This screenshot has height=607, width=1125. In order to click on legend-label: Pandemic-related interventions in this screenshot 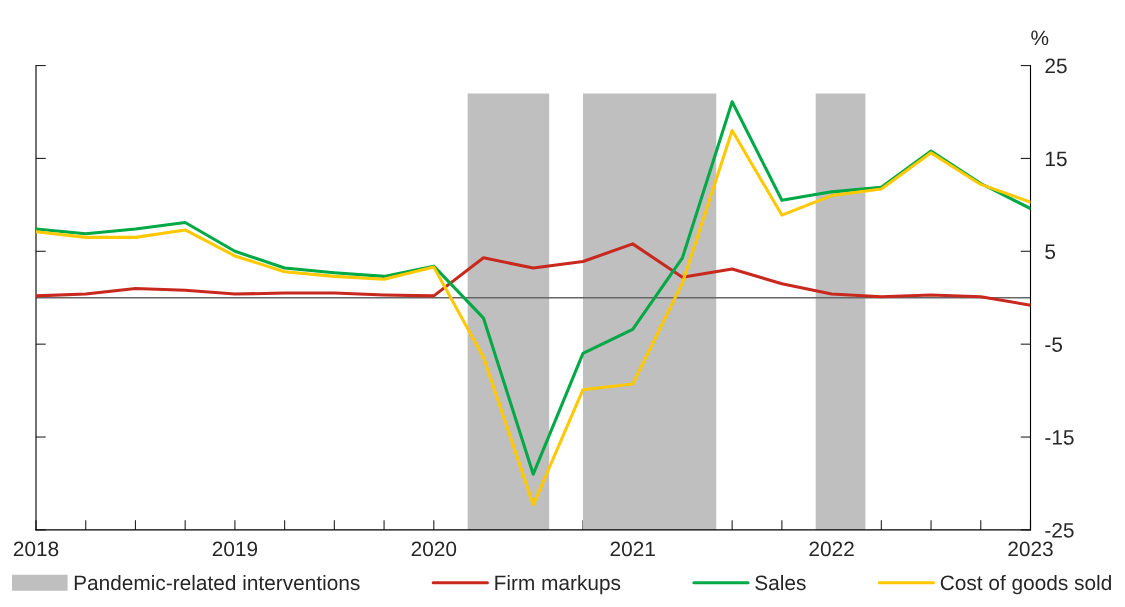, I will do `click(217, 582)`.